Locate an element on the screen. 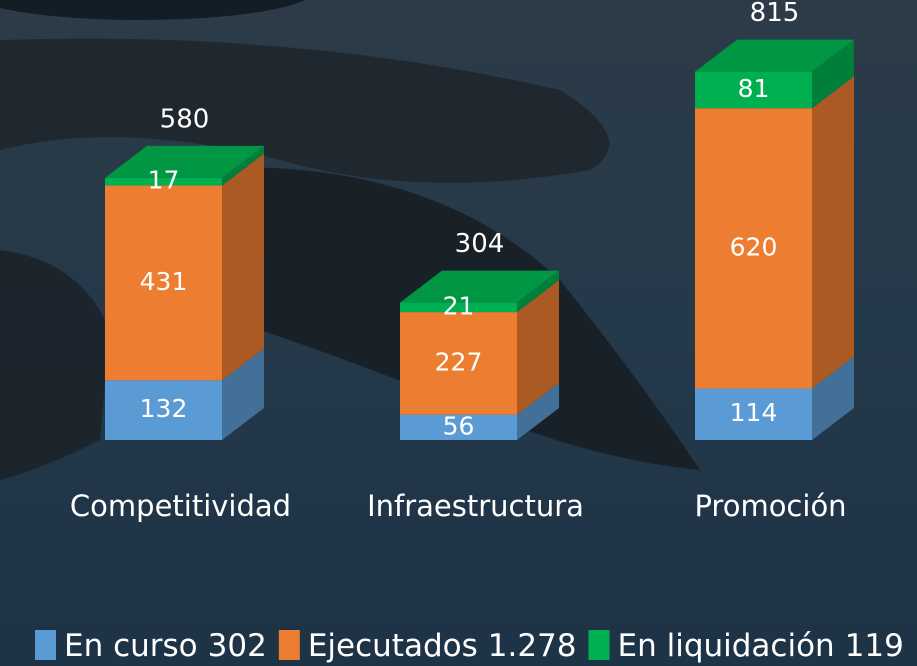 This screenshot has width=917, height=666. segment-label: 227 is located at coordinates (459, 361).